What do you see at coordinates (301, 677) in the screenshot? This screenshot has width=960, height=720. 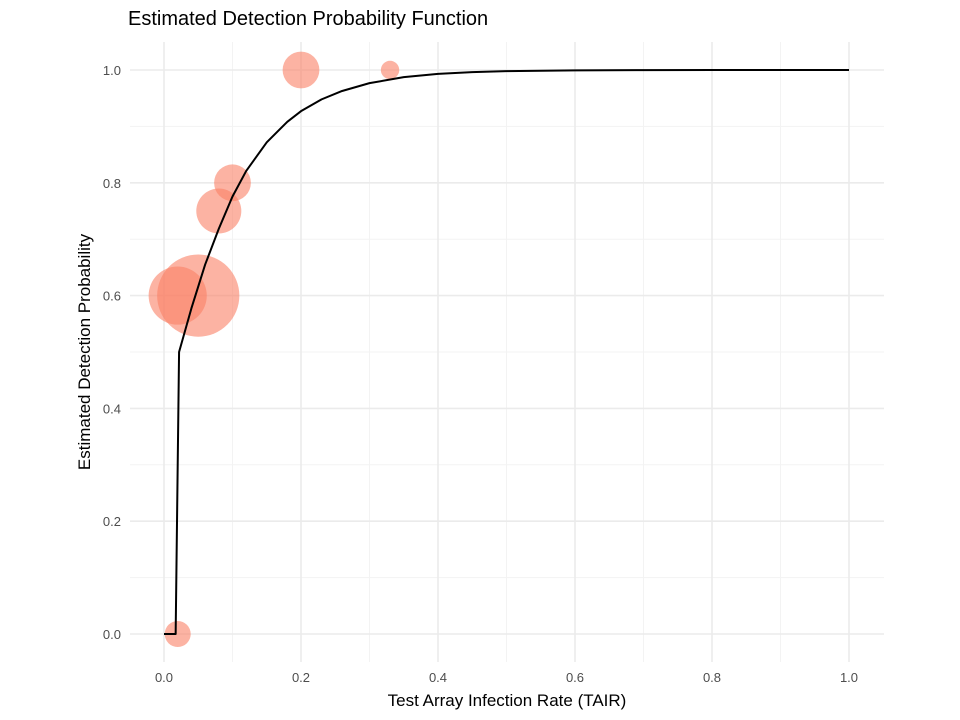 I see `x-tick-label: 0.2` at bounding box center [301, 677].